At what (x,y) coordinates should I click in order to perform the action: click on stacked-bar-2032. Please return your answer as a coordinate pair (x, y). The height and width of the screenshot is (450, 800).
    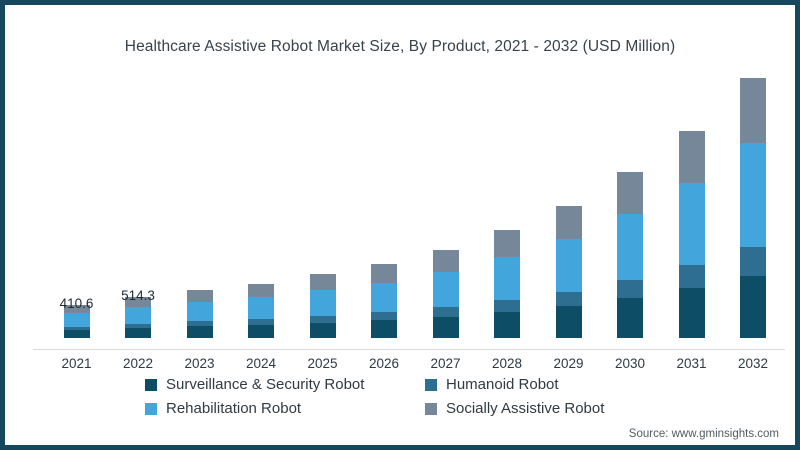
    Looking at the image, I should click on (753, 208).